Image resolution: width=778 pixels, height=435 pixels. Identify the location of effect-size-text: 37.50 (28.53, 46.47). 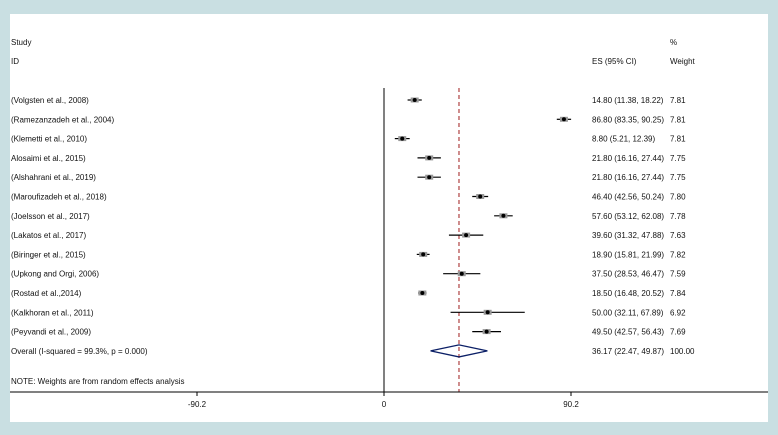
(628, 274).